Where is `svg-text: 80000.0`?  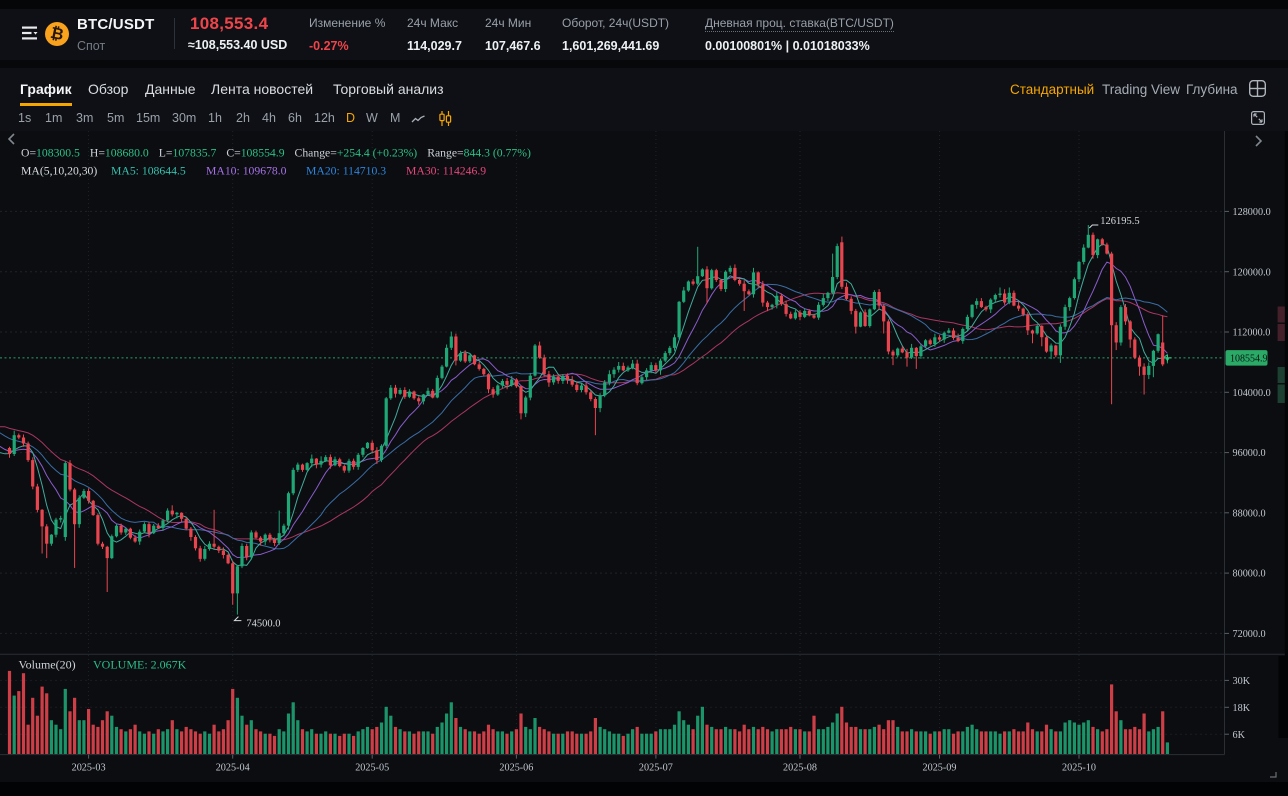 svg-text: 80000.0 is located at coordinates (1249, 574).